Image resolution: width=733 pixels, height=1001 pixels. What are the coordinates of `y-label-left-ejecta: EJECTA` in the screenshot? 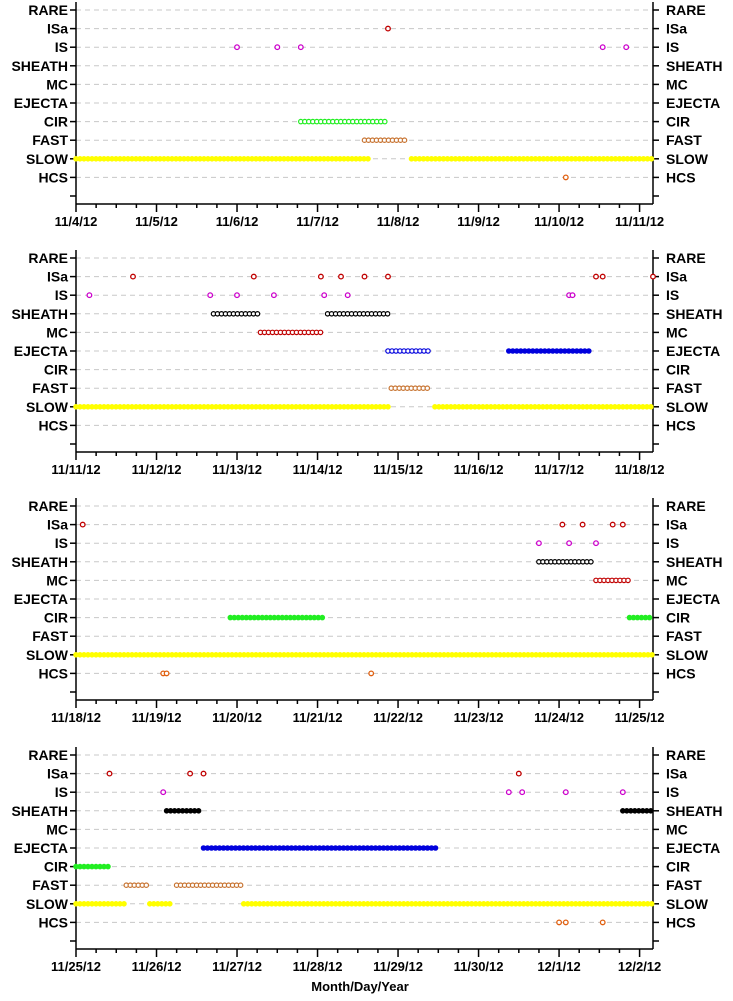 It's located at (41, 848).